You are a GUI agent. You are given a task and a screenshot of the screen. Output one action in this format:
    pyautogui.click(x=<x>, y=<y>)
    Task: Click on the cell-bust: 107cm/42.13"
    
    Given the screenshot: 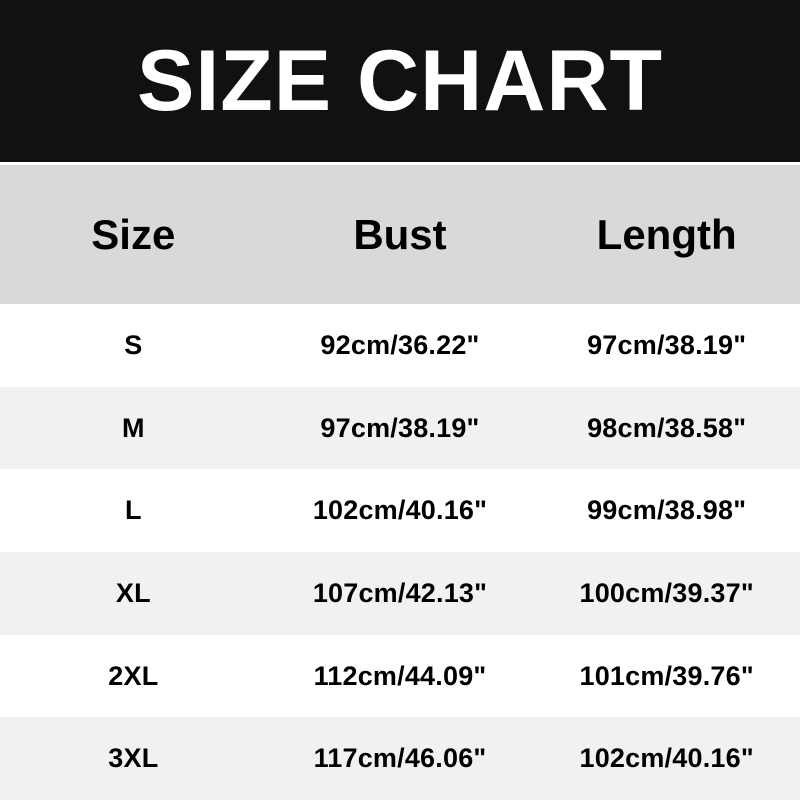 What is the action you would take?
    pyautogui.click(x=400, y=592)
    